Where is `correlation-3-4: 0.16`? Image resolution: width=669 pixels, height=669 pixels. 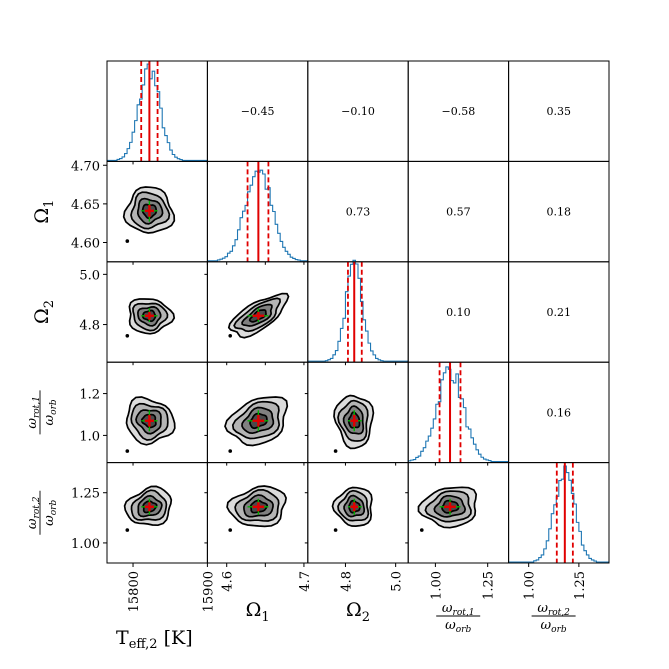
correlation-3-4: 0.16 is located at coordinates (559, 412).